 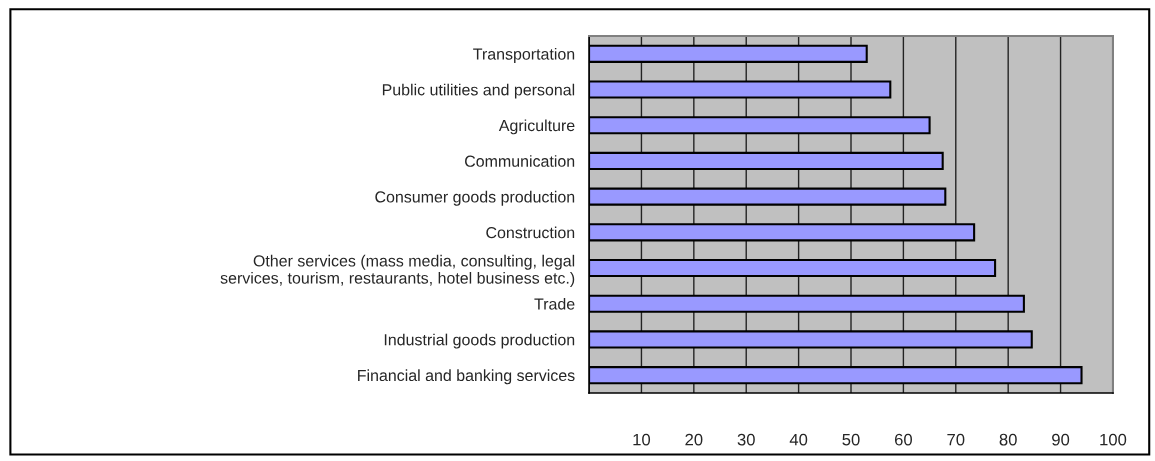 What do you see at coordinates (536, 127) in the screenshot?
I see `y-tick-label: Agriculture` at bounding box center [536, 127].